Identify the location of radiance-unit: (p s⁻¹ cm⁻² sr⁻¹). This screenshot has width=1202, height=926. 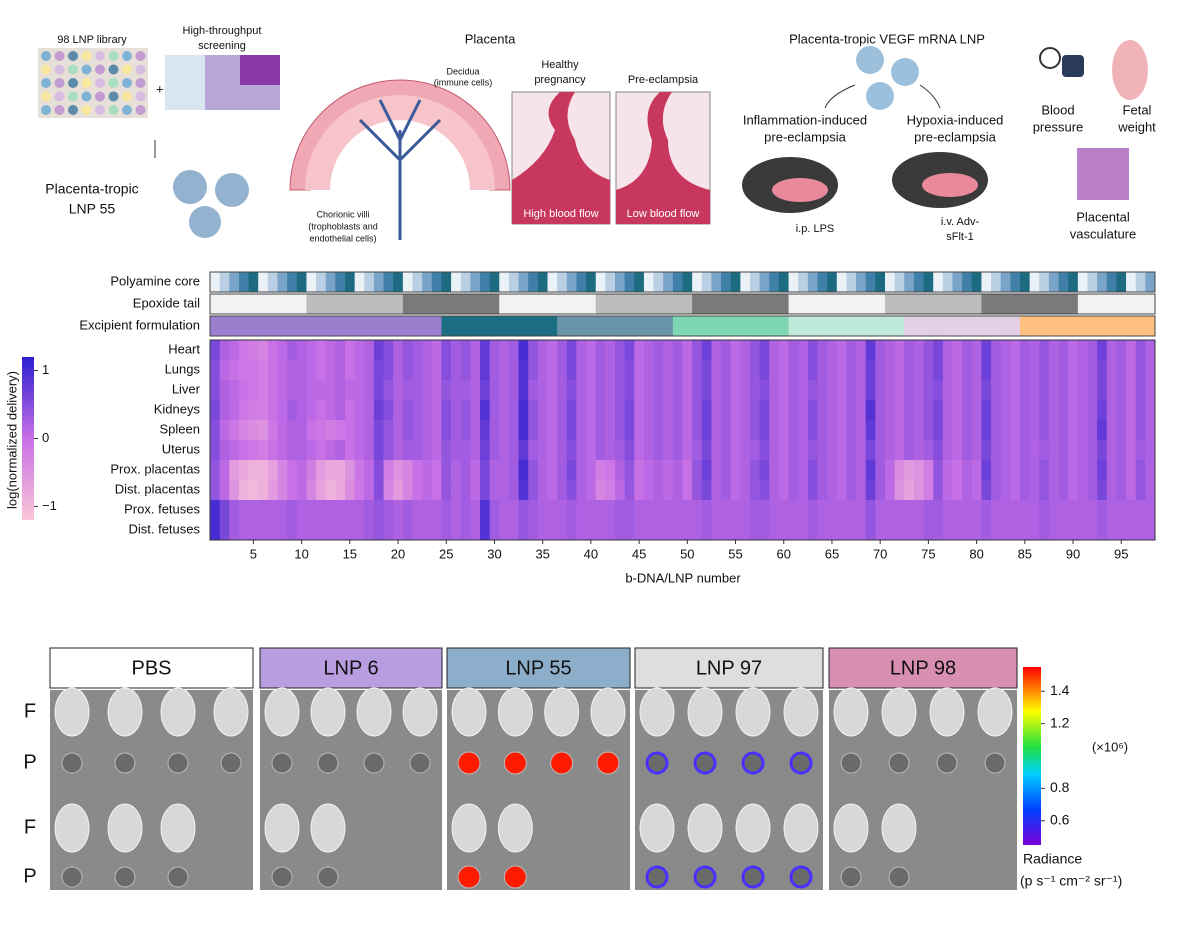
(1071, 881).